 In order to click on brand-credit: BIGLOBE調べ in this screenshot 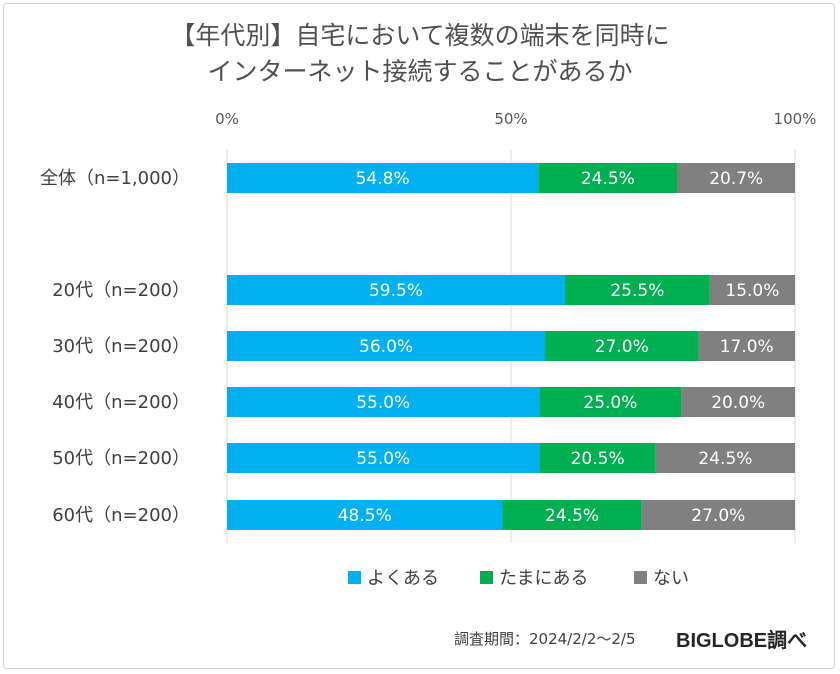, I will do `click(742, 641)`.